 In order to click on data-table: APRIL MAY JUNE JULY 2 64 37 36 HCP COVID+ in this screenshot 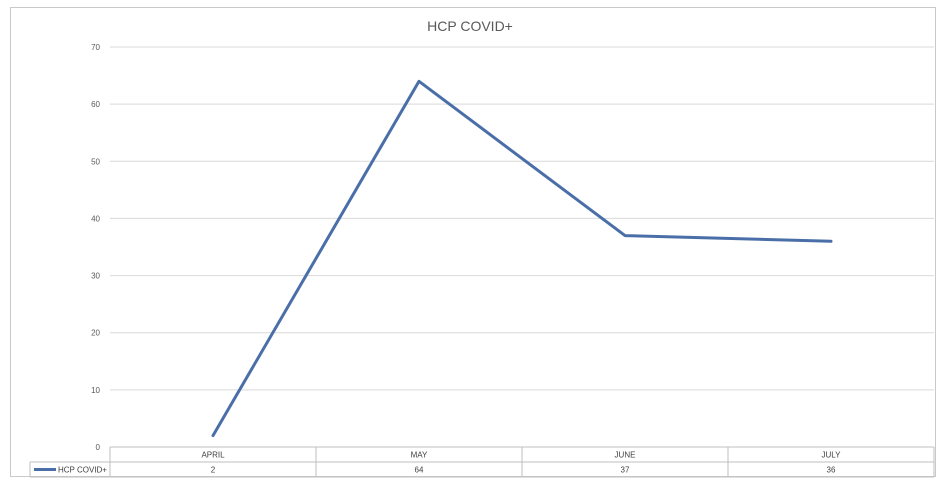, I will do `click(482, 462)`.